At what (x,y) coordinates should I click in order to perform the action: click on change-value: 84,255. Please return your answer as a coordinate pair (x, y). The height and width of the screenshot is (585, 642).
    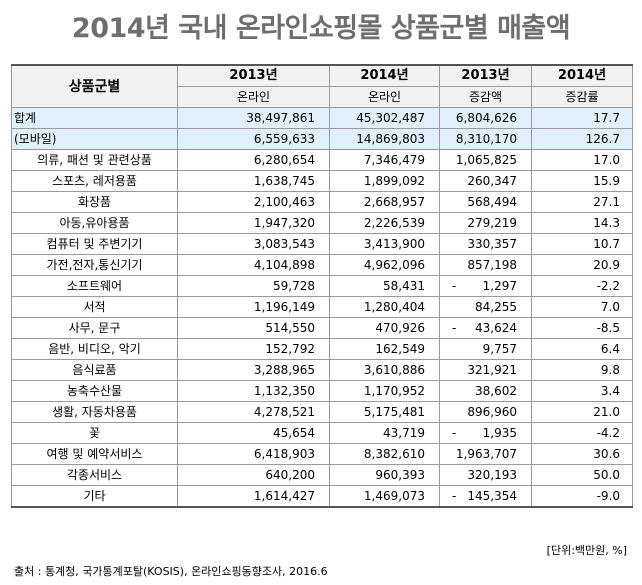
    Looking at the image, I should click on (496, 307).